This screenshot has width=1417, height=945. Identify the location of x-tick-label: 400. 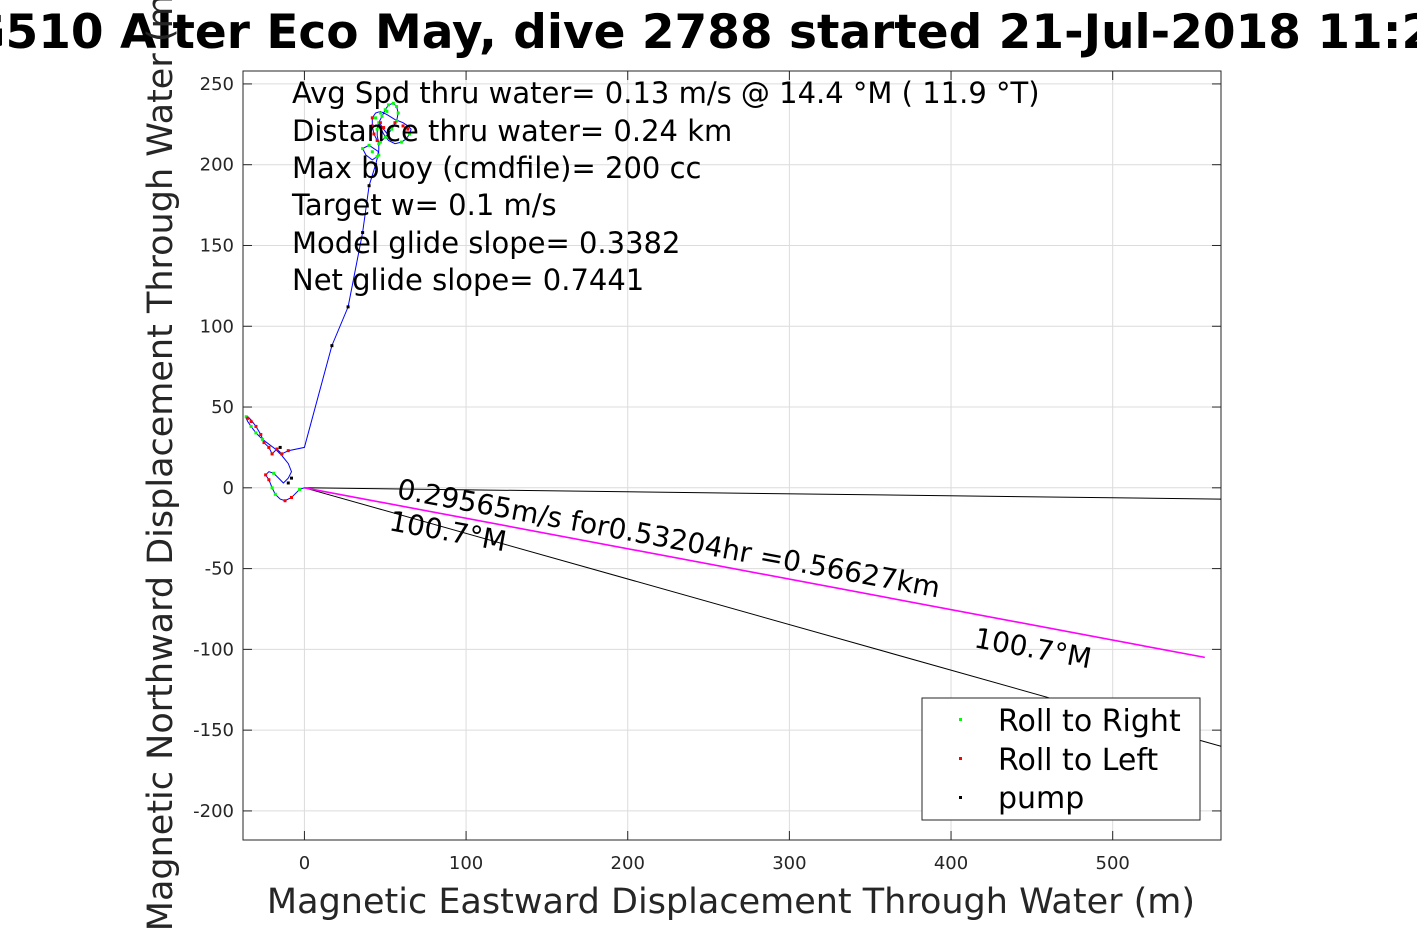
(951, 863).